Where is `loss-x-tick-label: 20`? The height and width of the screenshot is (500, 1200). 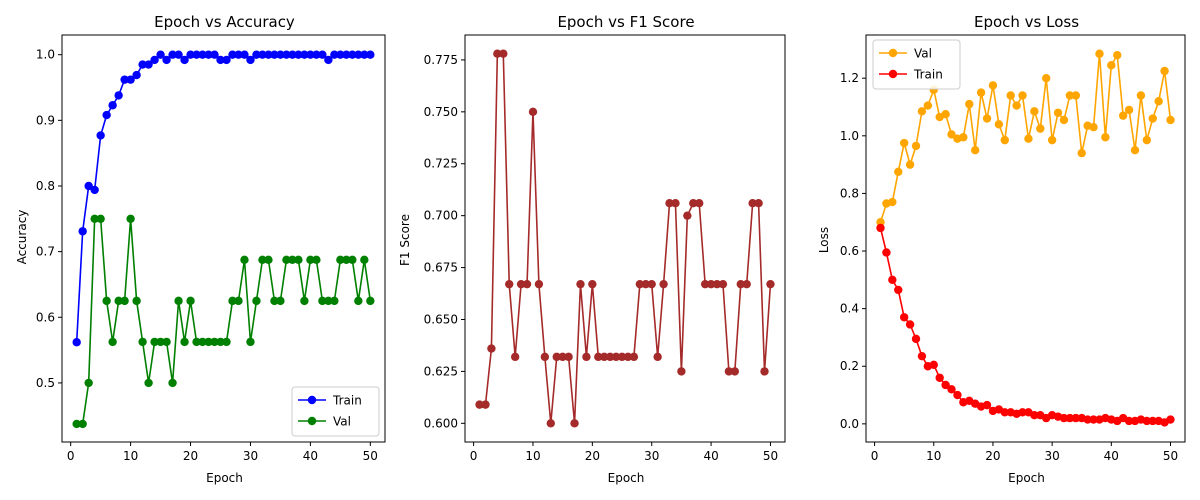 loss-x-tick-label: 20 is located at coordinates (992, 456).